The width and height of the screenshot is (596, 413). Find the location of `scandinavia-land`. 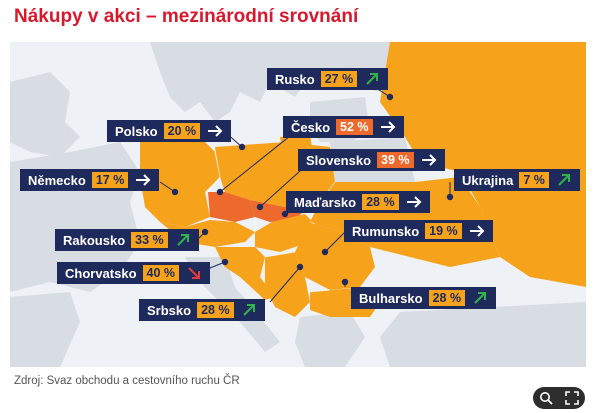

scandinavia-land is located at coordinates (252, 82).